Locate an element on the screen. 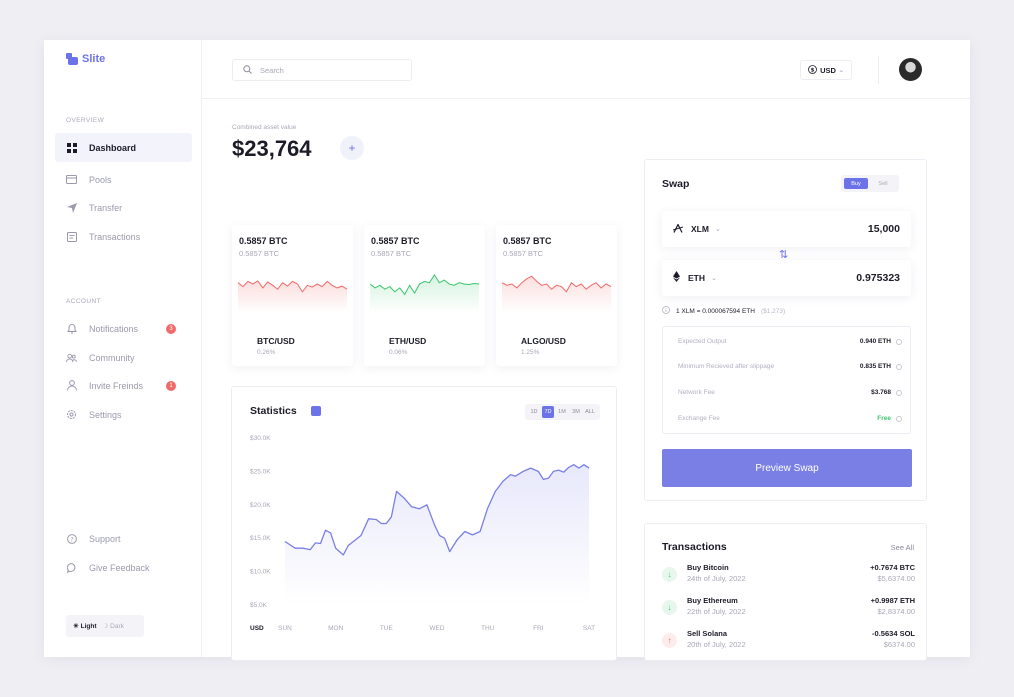  sidebar-item-label: Community is located at coordinates (112, 357).